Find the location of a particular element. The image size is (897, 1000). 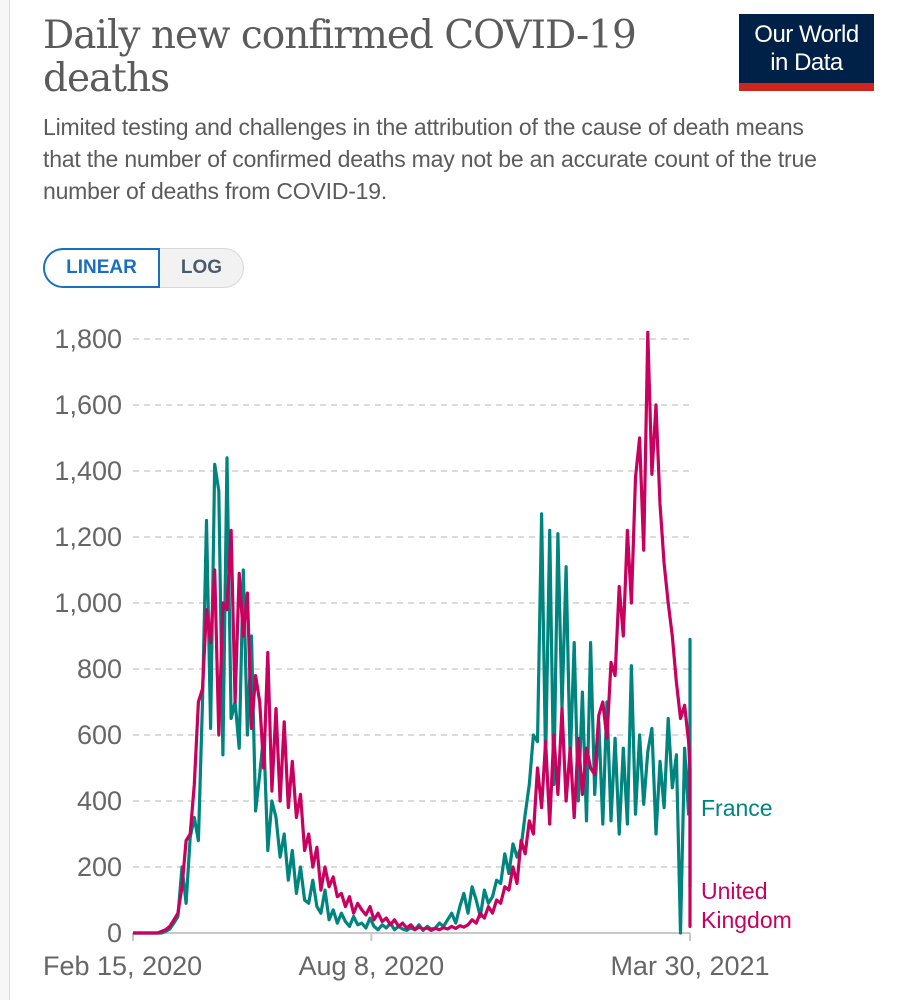

y-axis-ticks: 0 200 400 600 800 1,000 1,200 1,400 1,600 1,800 is located at coordinates (88, 636).